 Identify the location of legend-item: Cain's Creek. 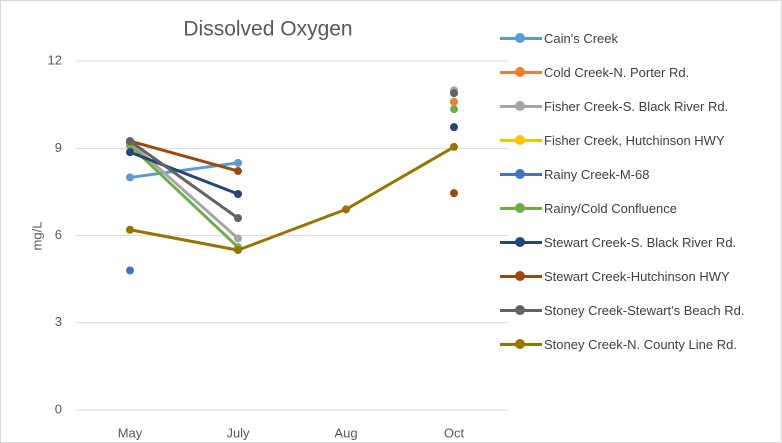
(640, 39).